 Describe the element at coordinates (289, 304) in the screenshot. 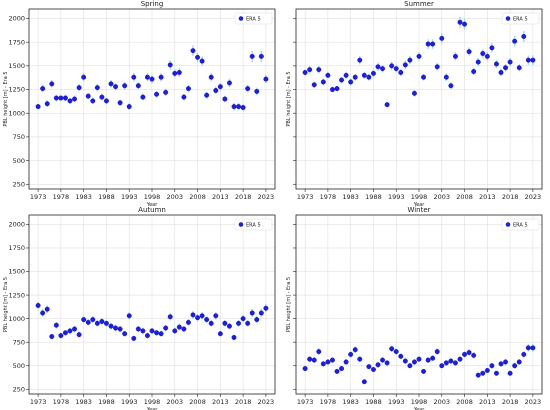

I see `y-axis-label: PBL height [m] - Era 5` at that location.